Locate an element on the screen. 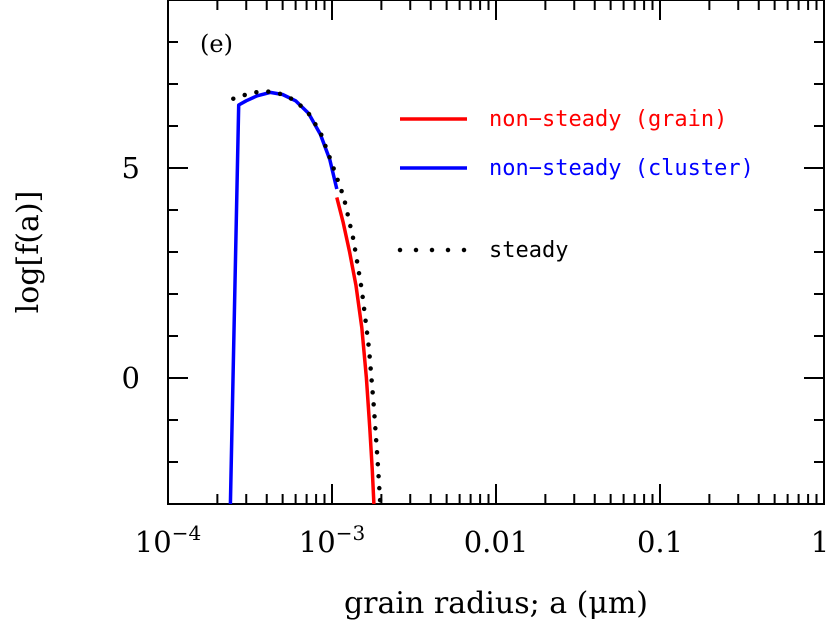 The width and height of the screenshot is (830, 626). panel-label: (e) is located at coordinates (216, 44).